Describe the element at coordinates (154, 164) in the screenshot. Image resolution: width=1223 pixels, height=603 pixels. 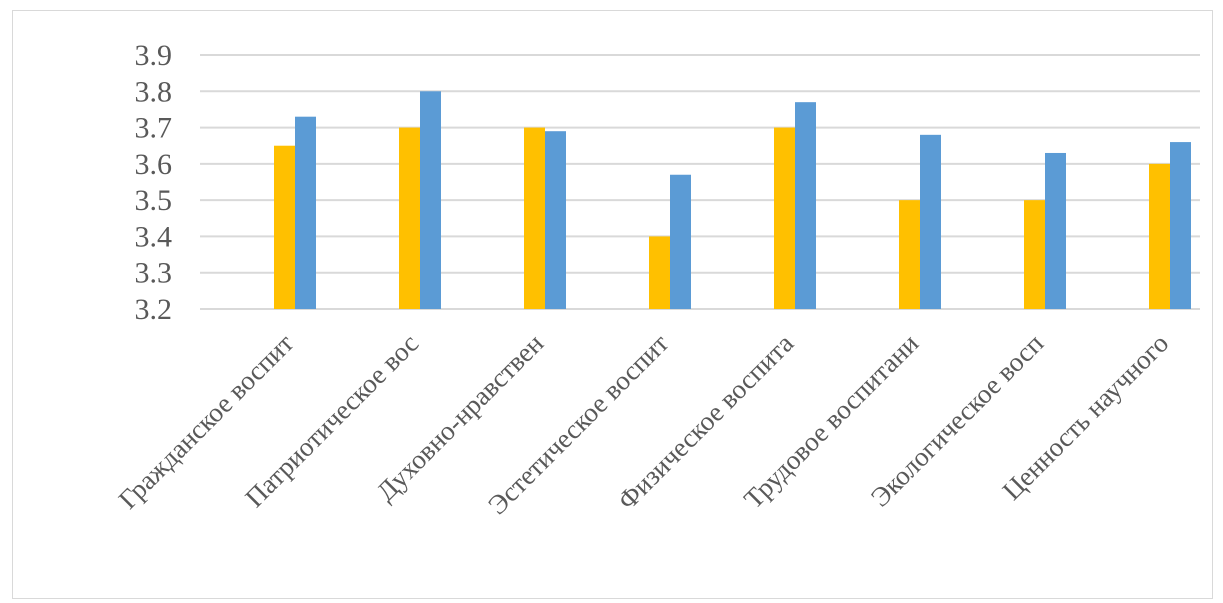
I see `y-tick-label: 3.6` at that location.